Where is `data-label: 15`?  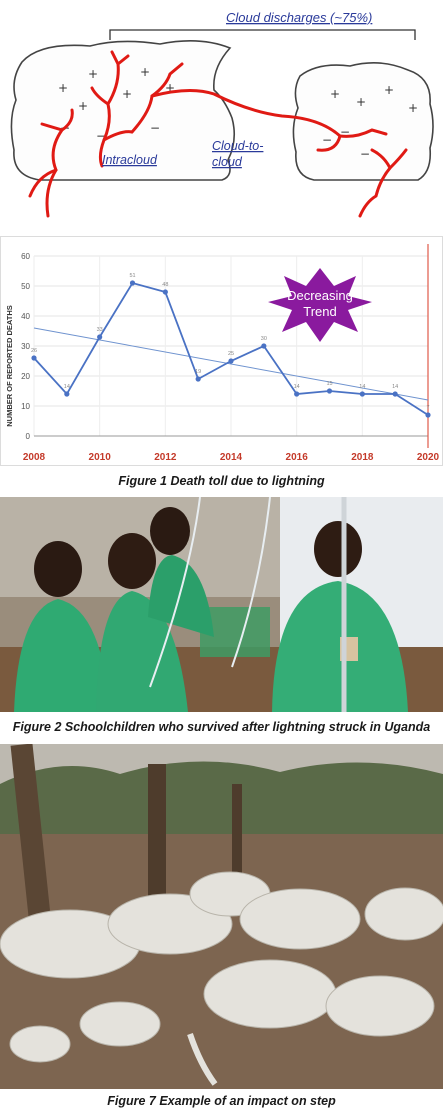
data-label: 15 is located at coordinates (329, 384).